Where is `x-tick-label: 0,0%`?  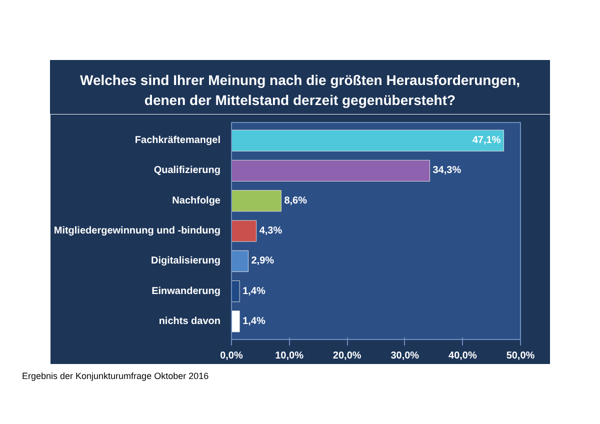 x-tick-label: 0,0% is located at coordinates (232, 356).